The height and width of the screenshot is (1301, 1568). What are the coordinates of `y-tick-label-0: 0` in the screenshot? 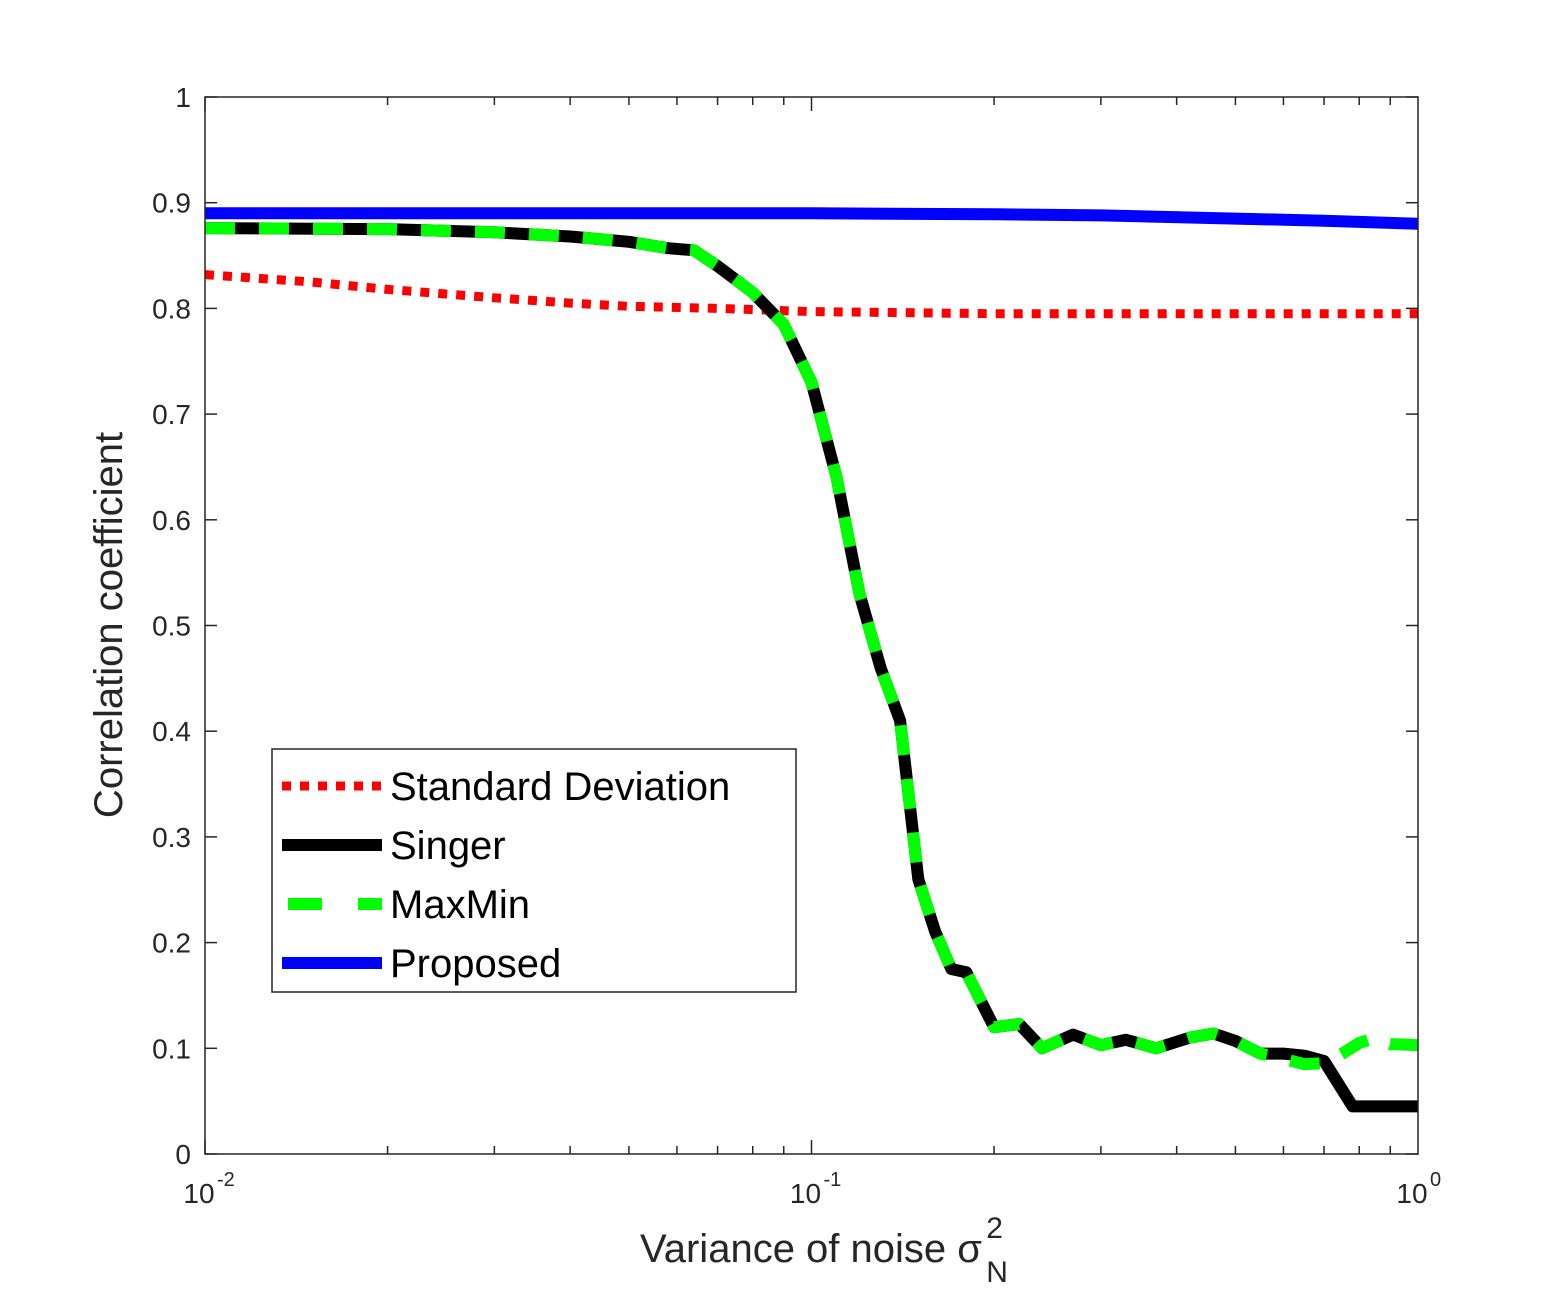 It's located at (183, 1154).